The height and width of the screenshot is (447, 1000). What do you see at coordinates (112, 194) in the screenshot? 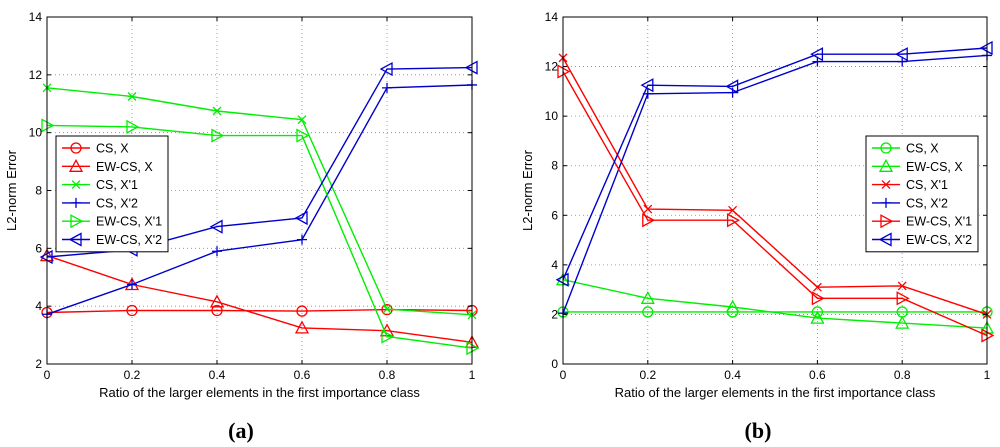
I see `panel-a-legend-box` at bounding box center [112, 194].